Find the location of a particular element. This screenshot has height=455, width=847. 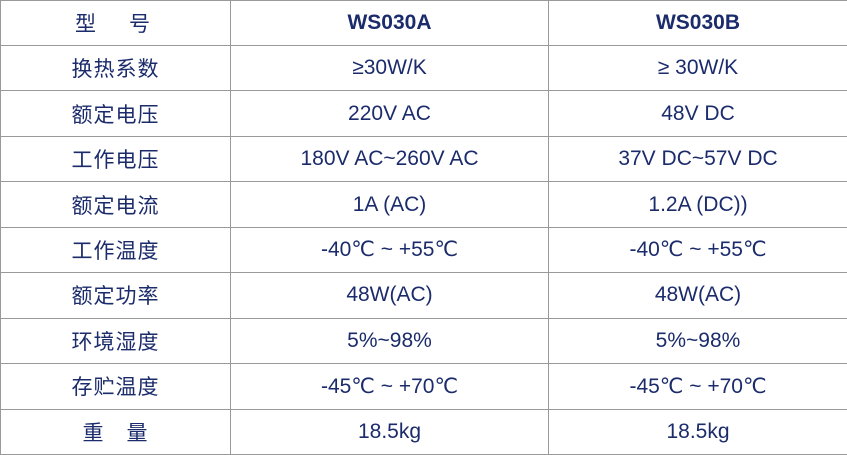

row-label: 存贮温度 is located at coordinates (115, 386).